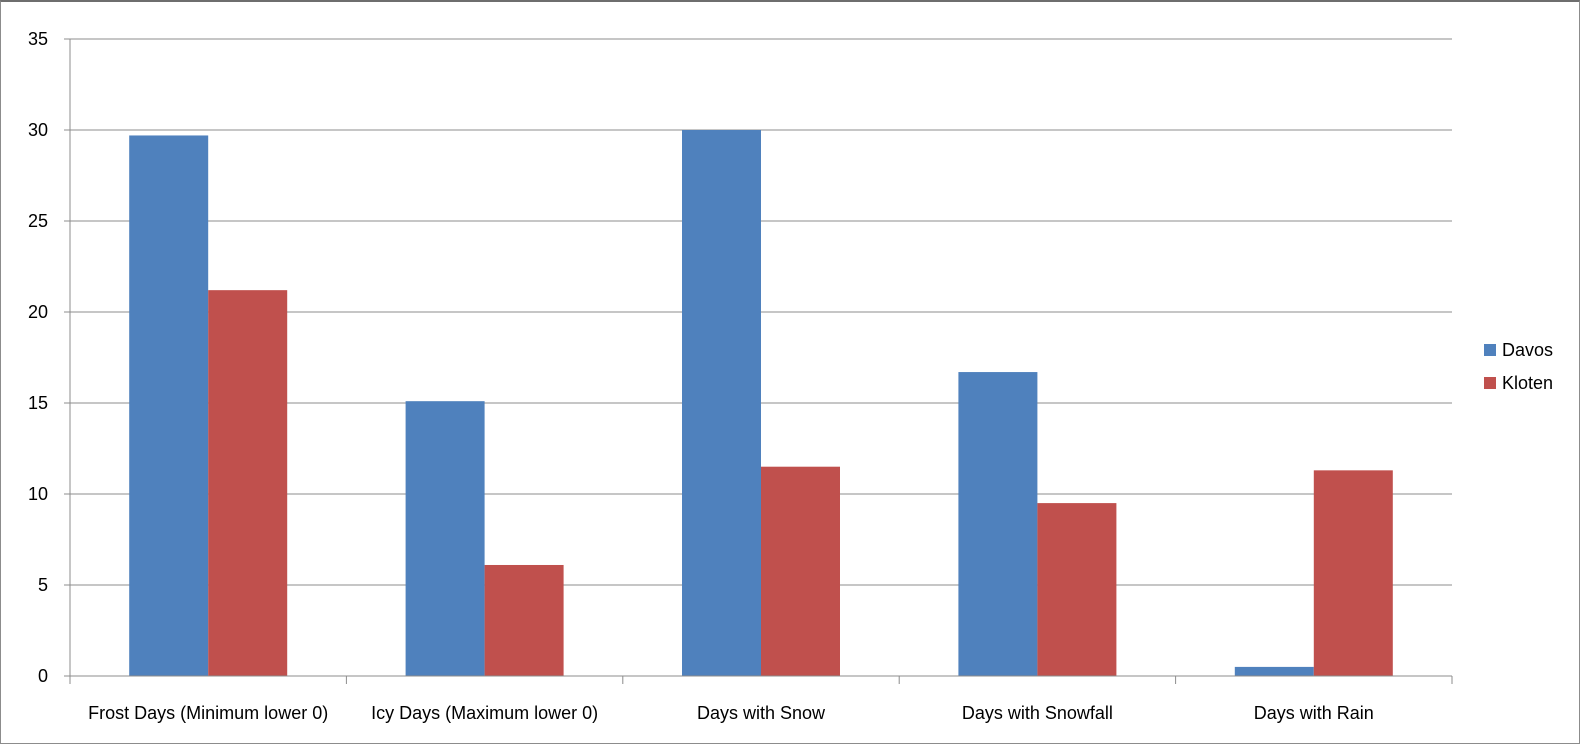 Image resolution: width=1582 pixels, height=746 pixels. Describe the element at coordinates (38, 403) in the screenshot. I see `y-tick-label: 15` at that location.